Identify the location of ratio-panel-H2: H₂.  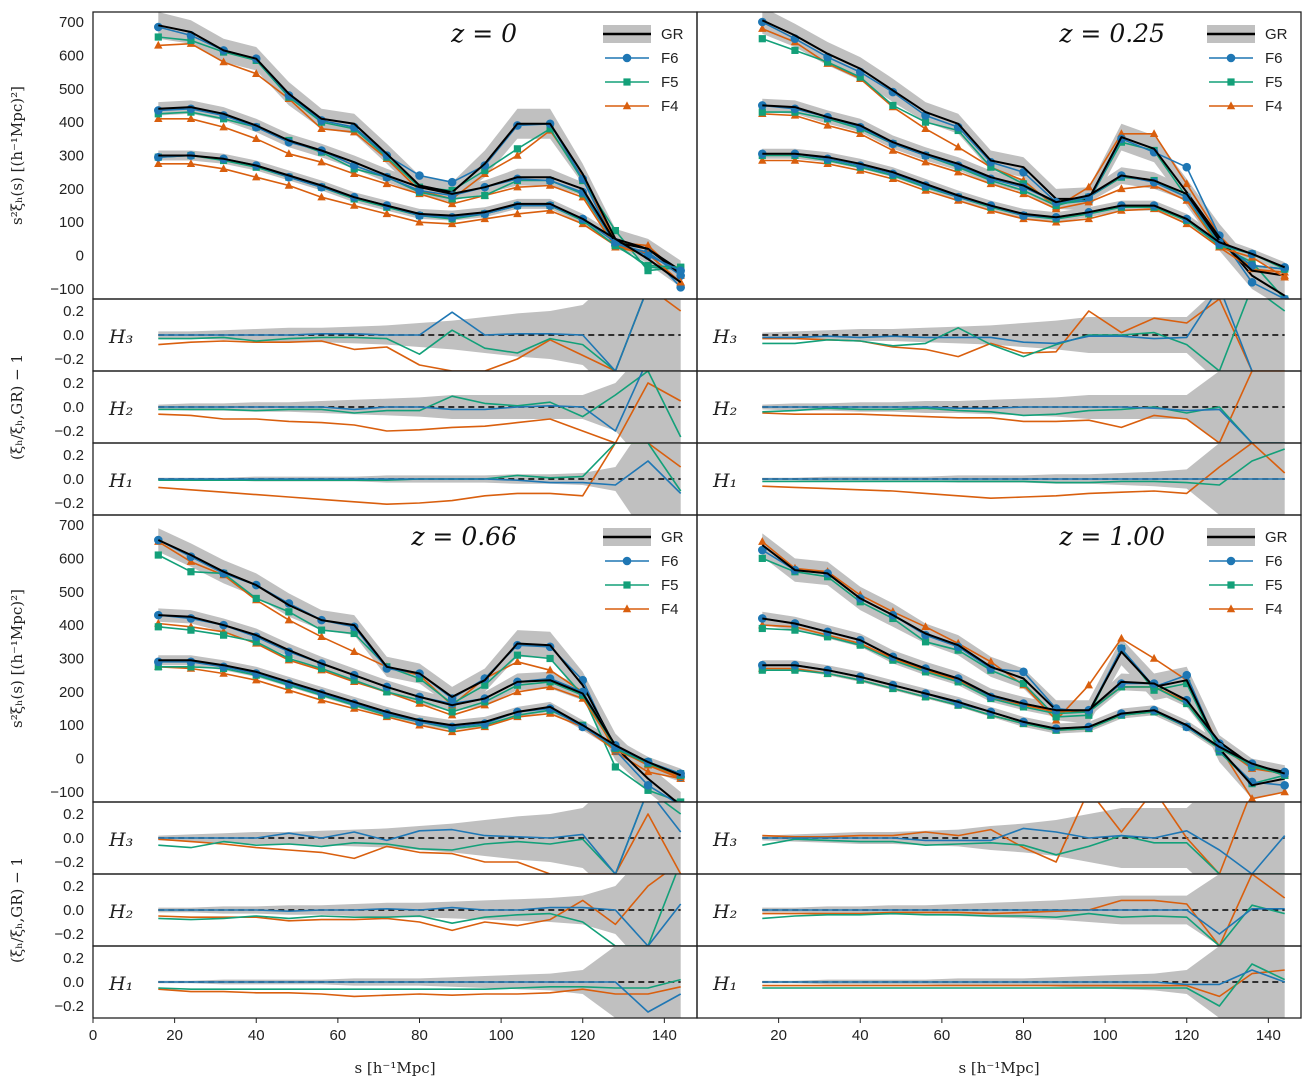
(999, 407).